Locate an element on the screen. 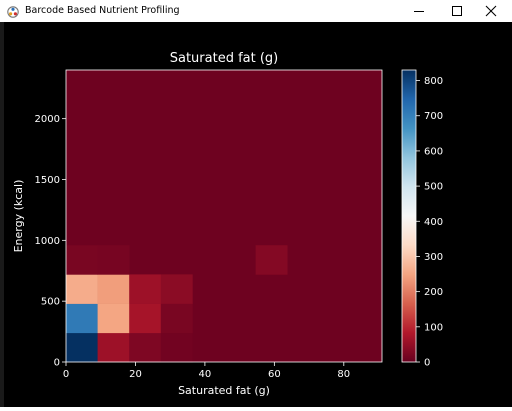 This screenshot has width=512, height=411. y-tick-label: 0 is located at coordinates (57, 363).